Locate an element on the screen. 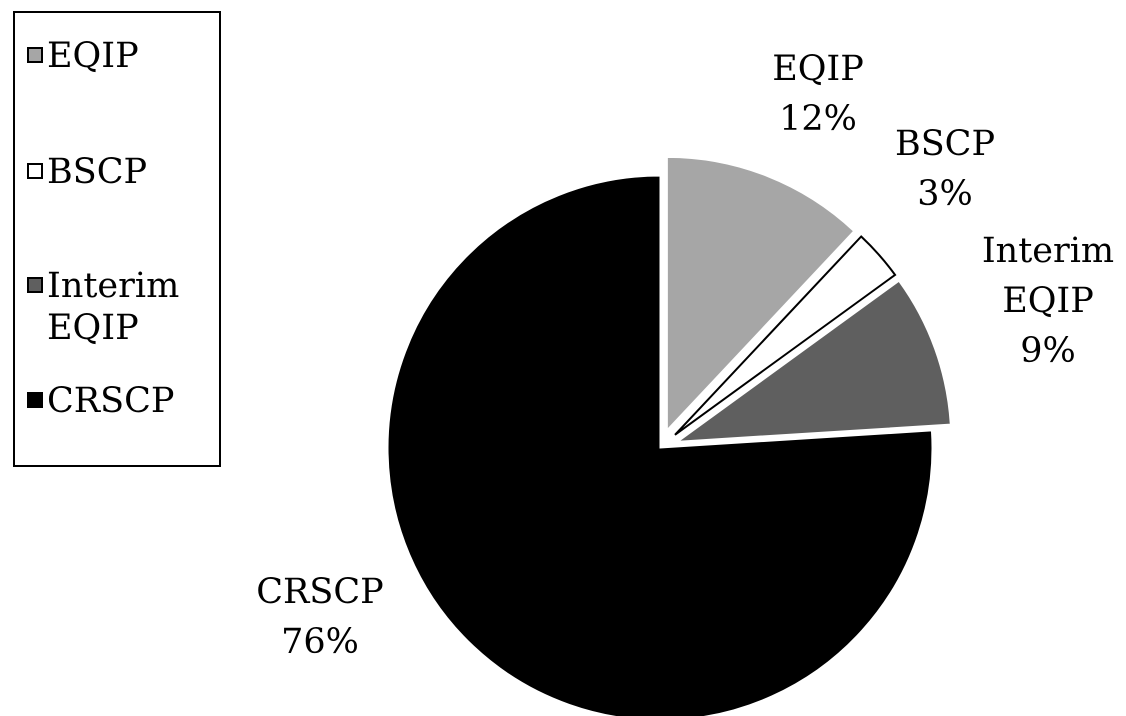 The width and height of the screenshot is (1126, 716). legend-swatch-interim-eqip is located at coordinates (35, 285).